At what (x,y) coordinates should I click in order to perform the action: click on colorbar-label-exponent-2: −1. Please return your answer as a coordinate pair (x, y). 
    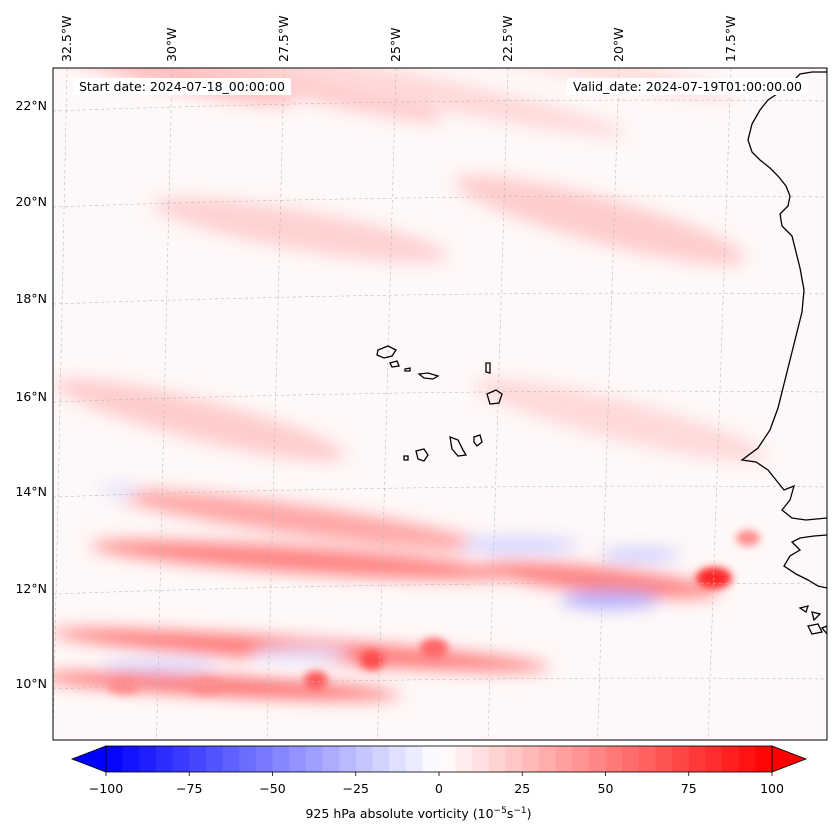
    Looking at the image, I should click on (520, 811).